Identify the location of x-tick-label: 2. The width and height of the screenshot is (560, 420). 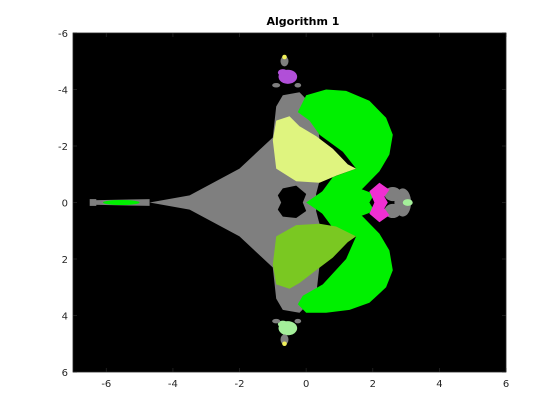
(373, 384).